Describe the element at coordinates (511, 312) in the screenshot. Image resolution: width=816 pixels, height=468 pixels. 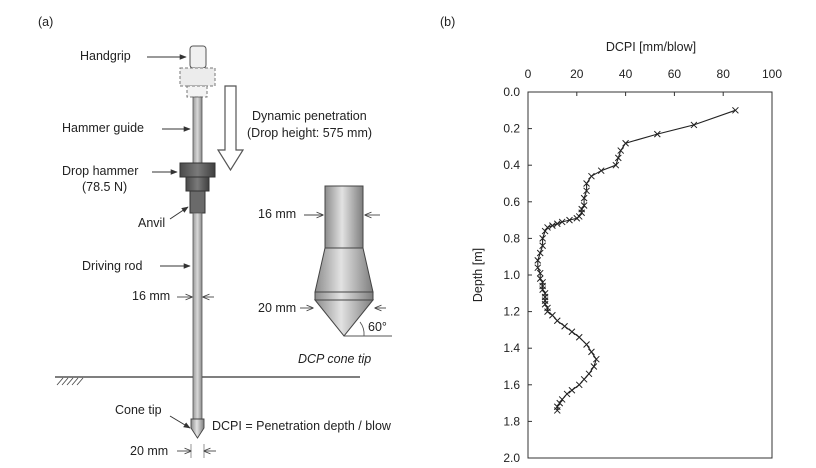
I see `y-tick-label: 1.2` at that location.